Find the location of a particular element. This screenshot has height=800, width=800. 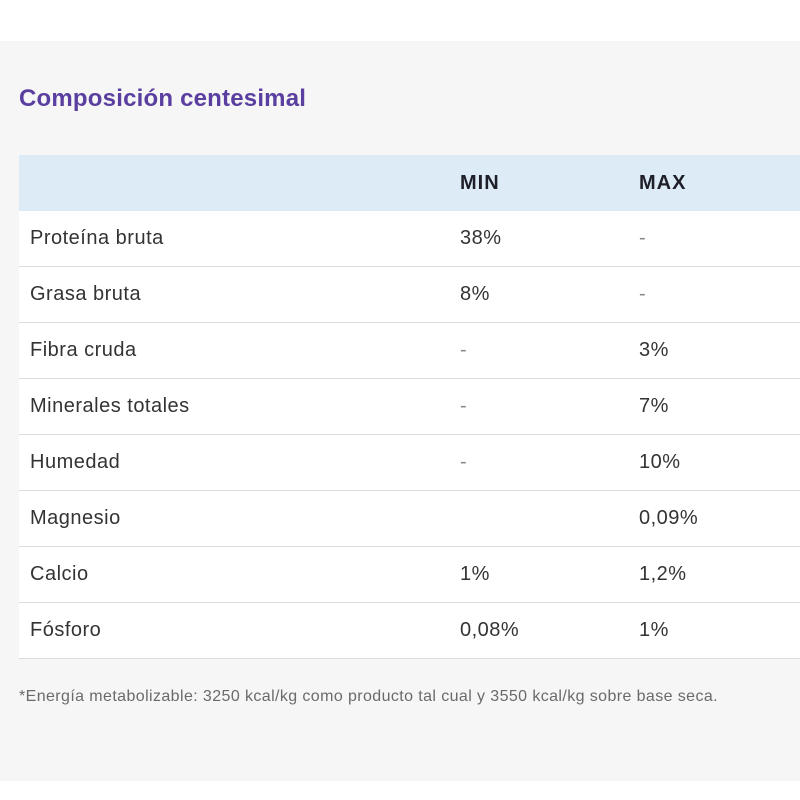

row-max: 3% is located at coordinates (654, 350).